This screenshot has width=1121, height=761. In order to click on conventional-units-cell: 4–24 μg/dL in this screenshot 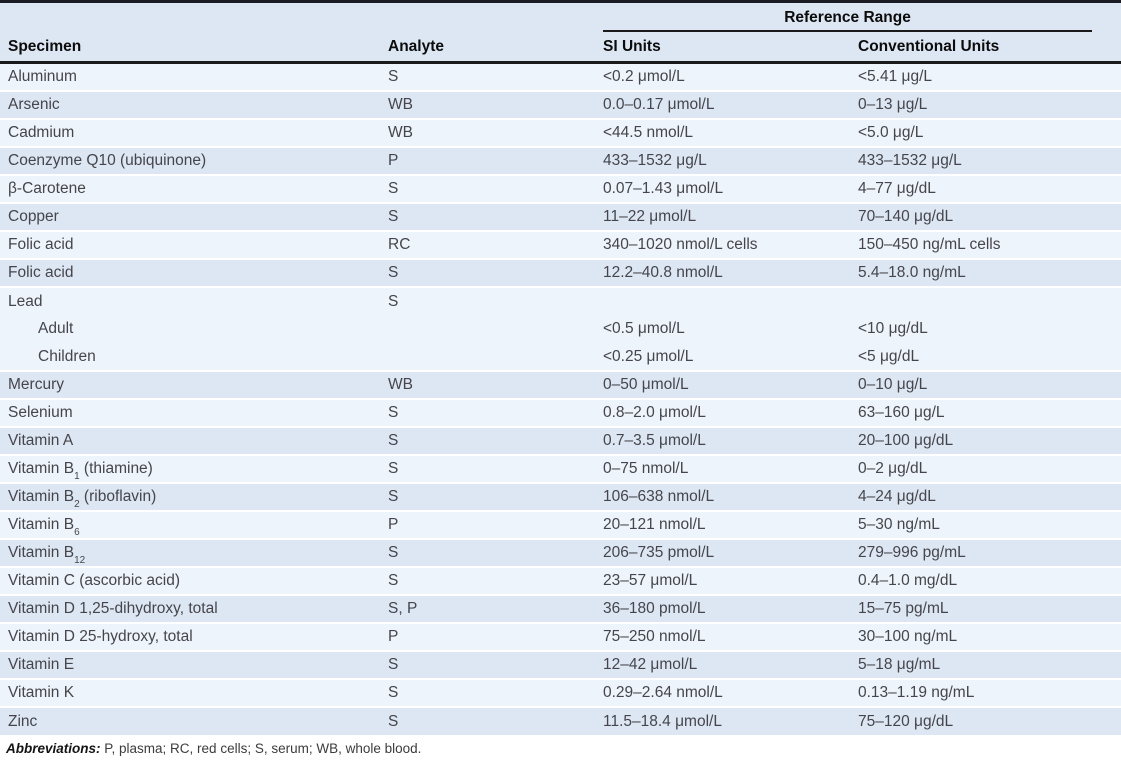, I will do `click(985, 496)`.